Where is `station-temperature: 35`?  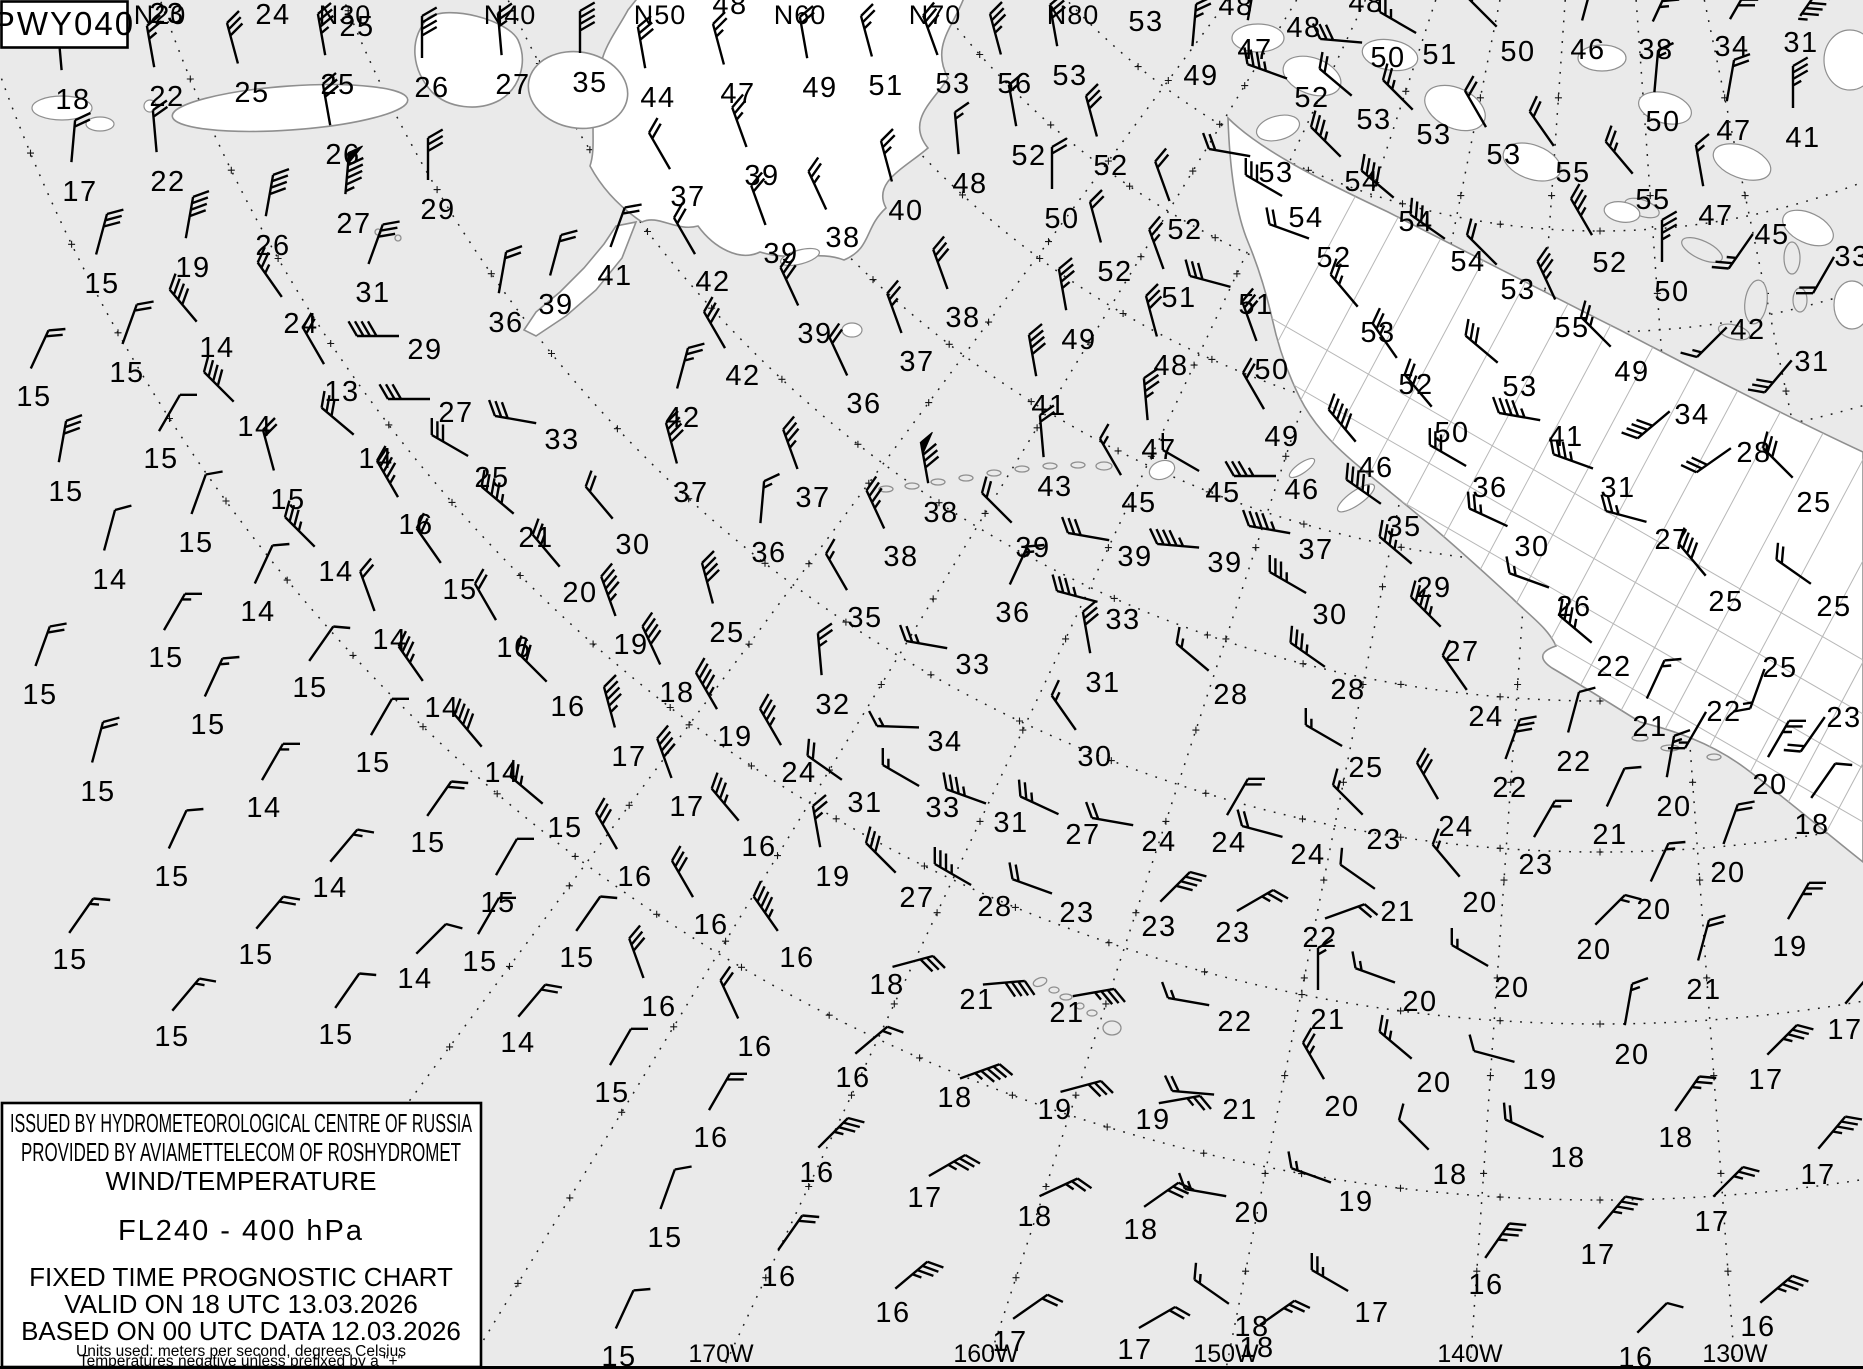 station-temperature: 35 is located at coordinates (864, 618).